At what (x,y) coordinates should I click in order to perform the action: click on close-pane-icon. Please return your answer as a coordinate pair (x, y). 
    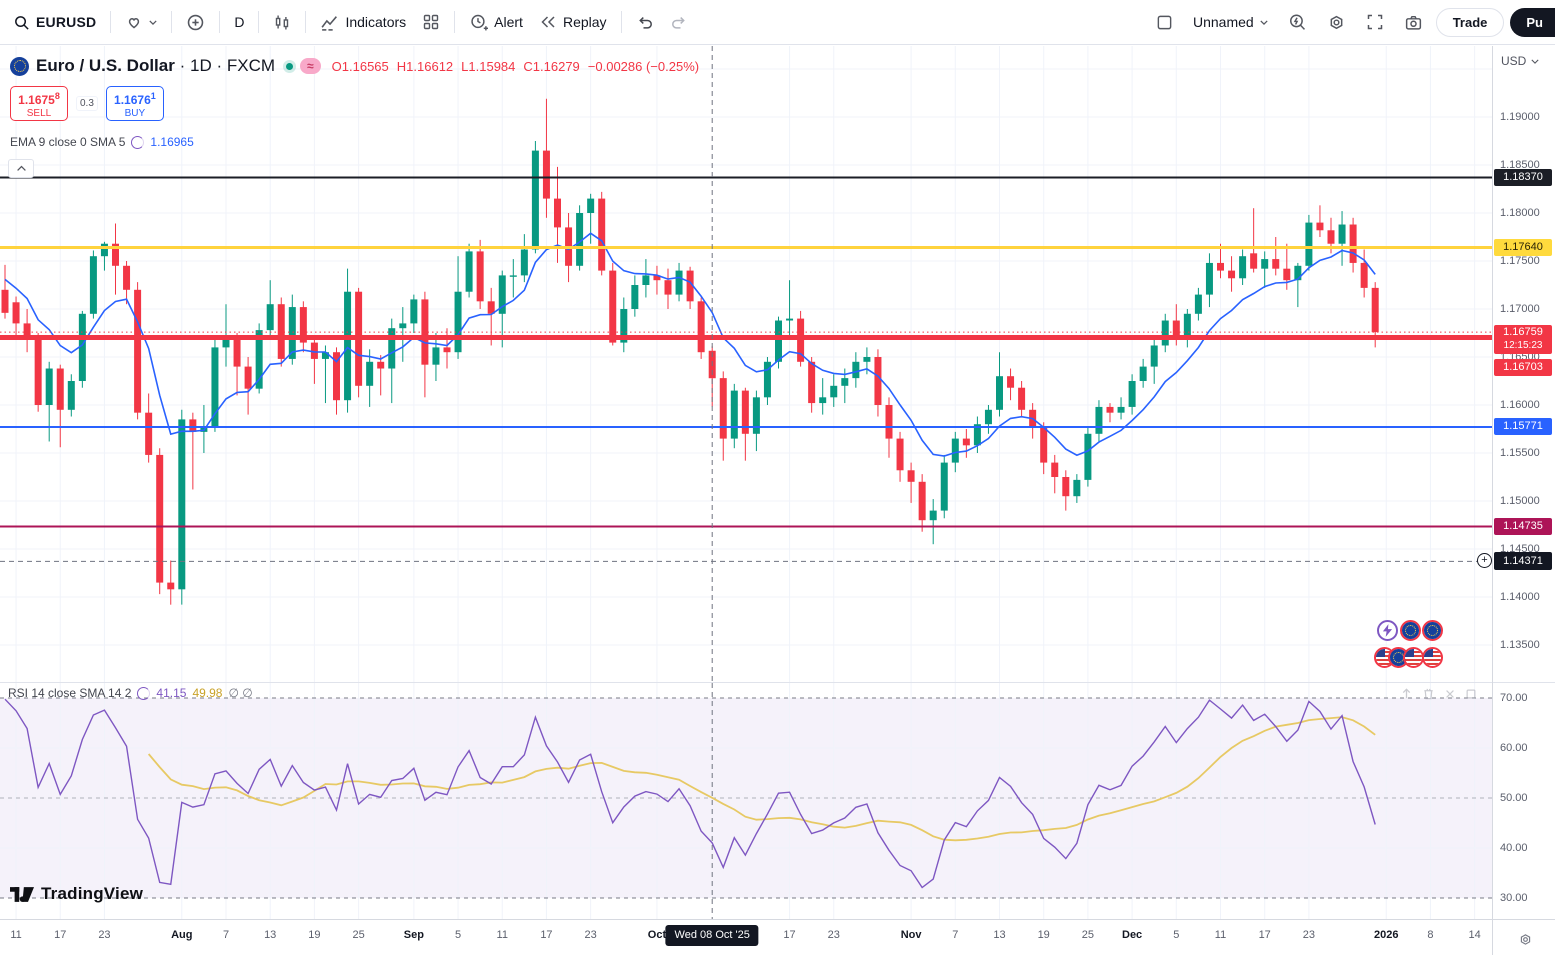
    Looking at the image, I should click on (1450, 696).